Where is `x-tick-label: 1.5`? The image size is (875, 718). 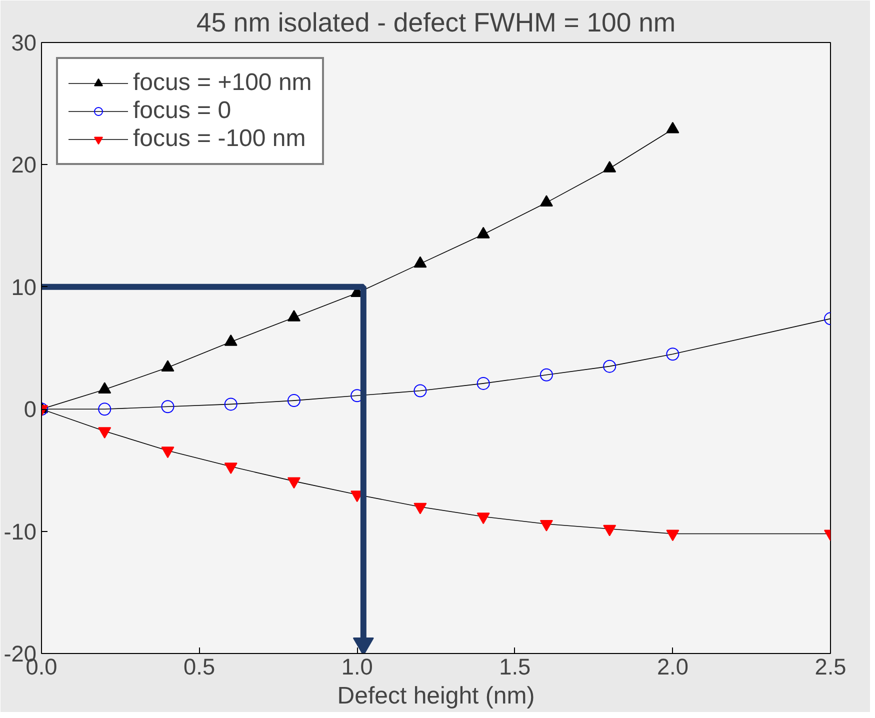
x-tick-label: 1.5 is located at coordinates (515, 667).